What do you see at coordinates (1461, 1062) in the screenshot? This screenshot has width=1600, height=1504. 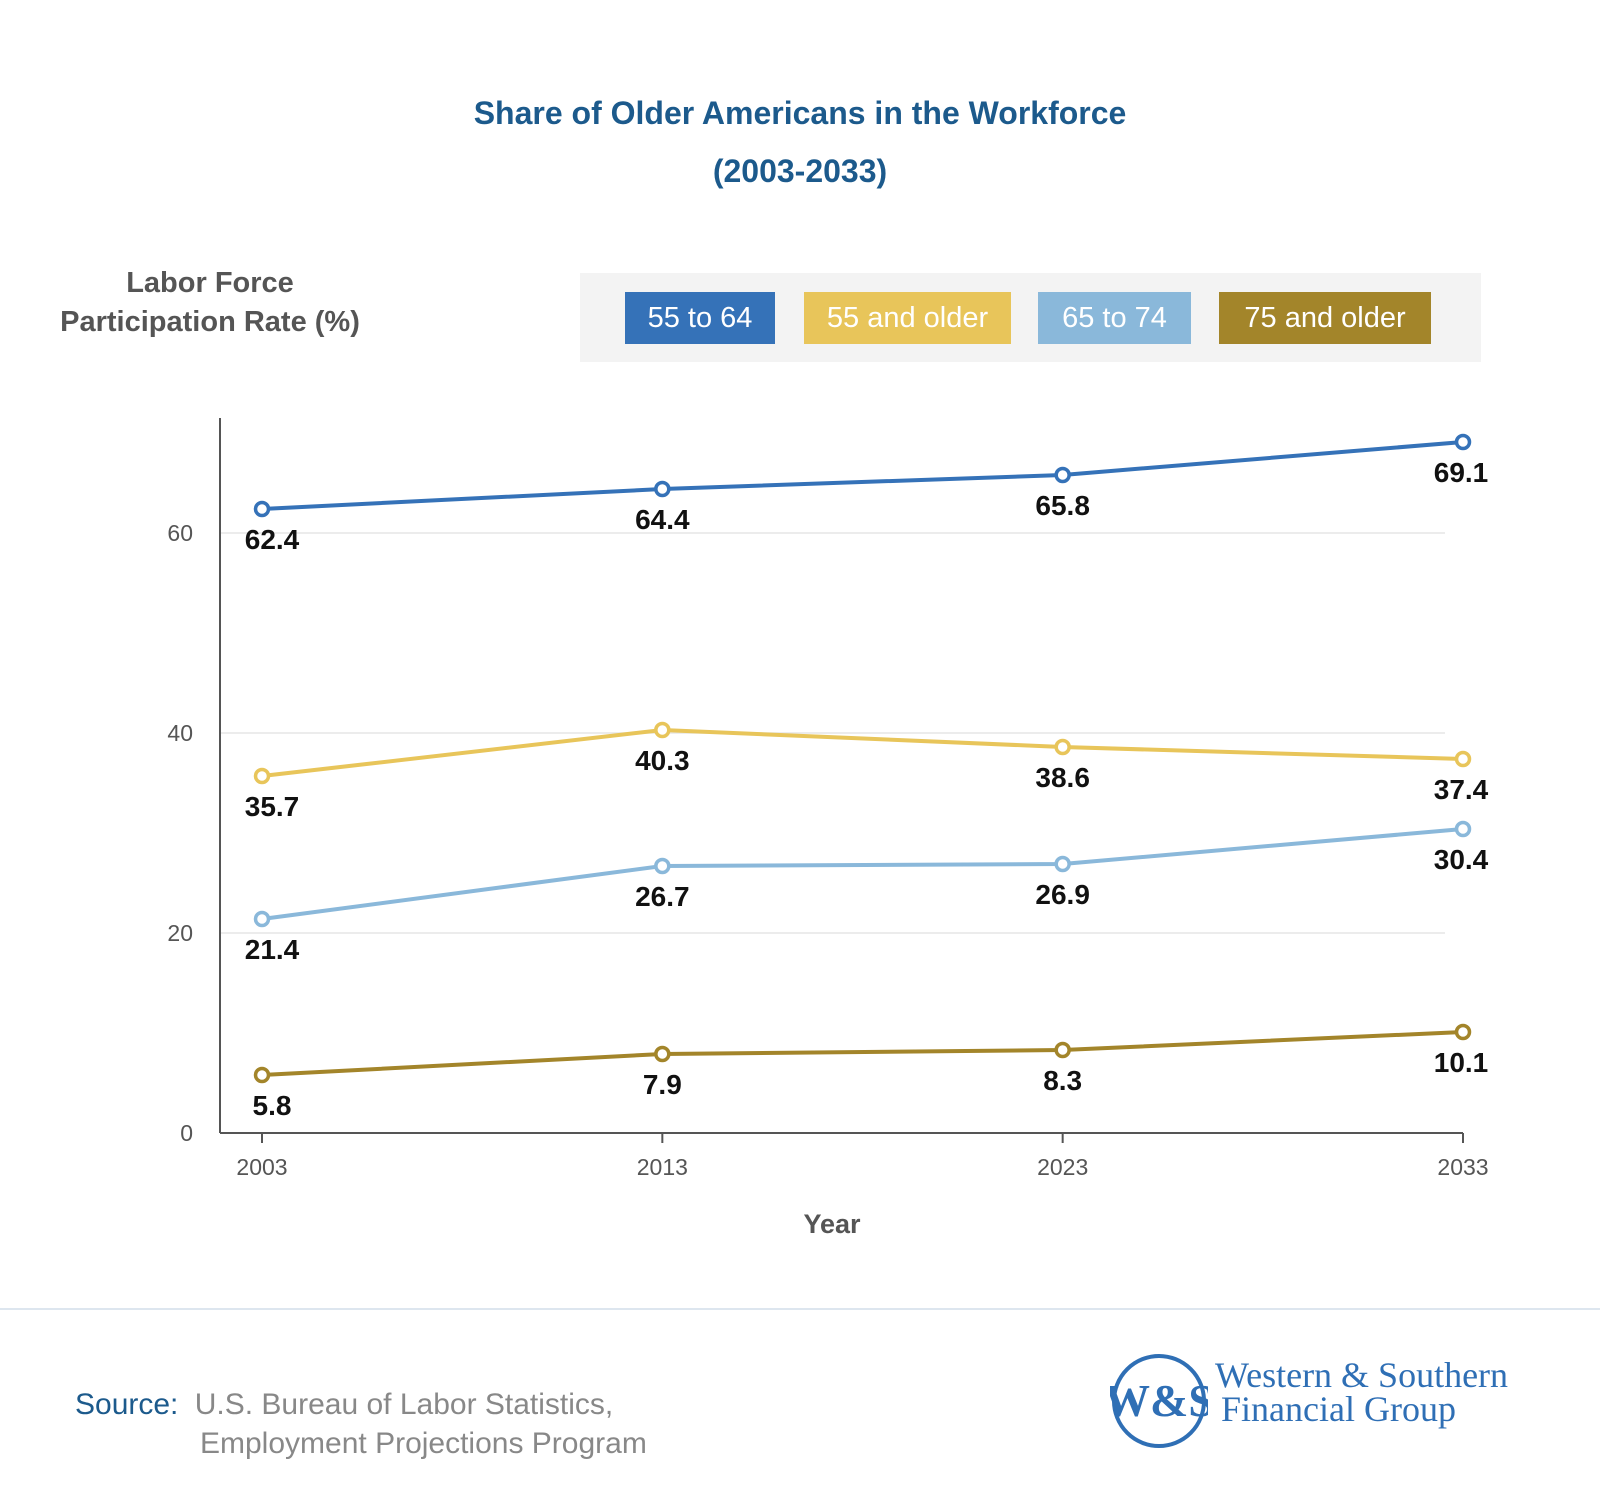 I see `data-label: 10.1` at bounding box center [1461, 1062].